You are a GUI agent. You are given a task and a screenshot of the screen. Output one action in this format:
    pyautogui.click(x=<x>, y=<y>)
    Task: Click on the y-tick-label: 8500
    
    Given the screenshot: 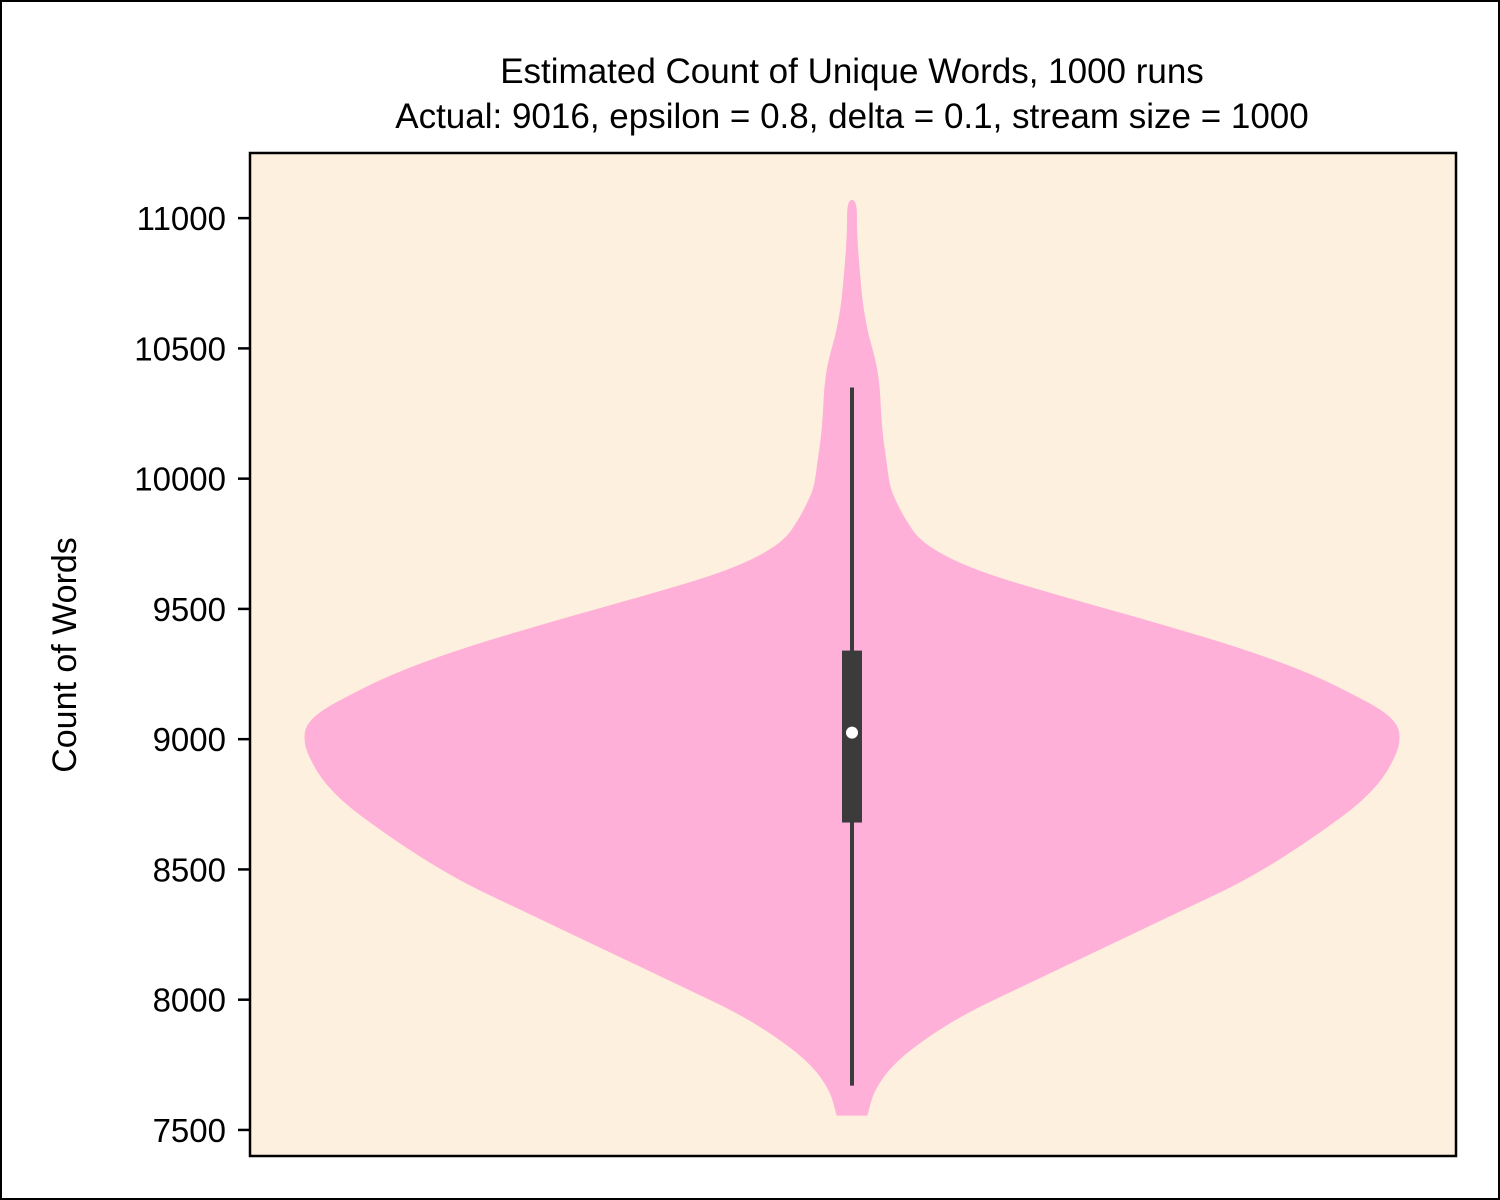 What is the action you would take?
    pyautogui.click(x=189, y=869)
    